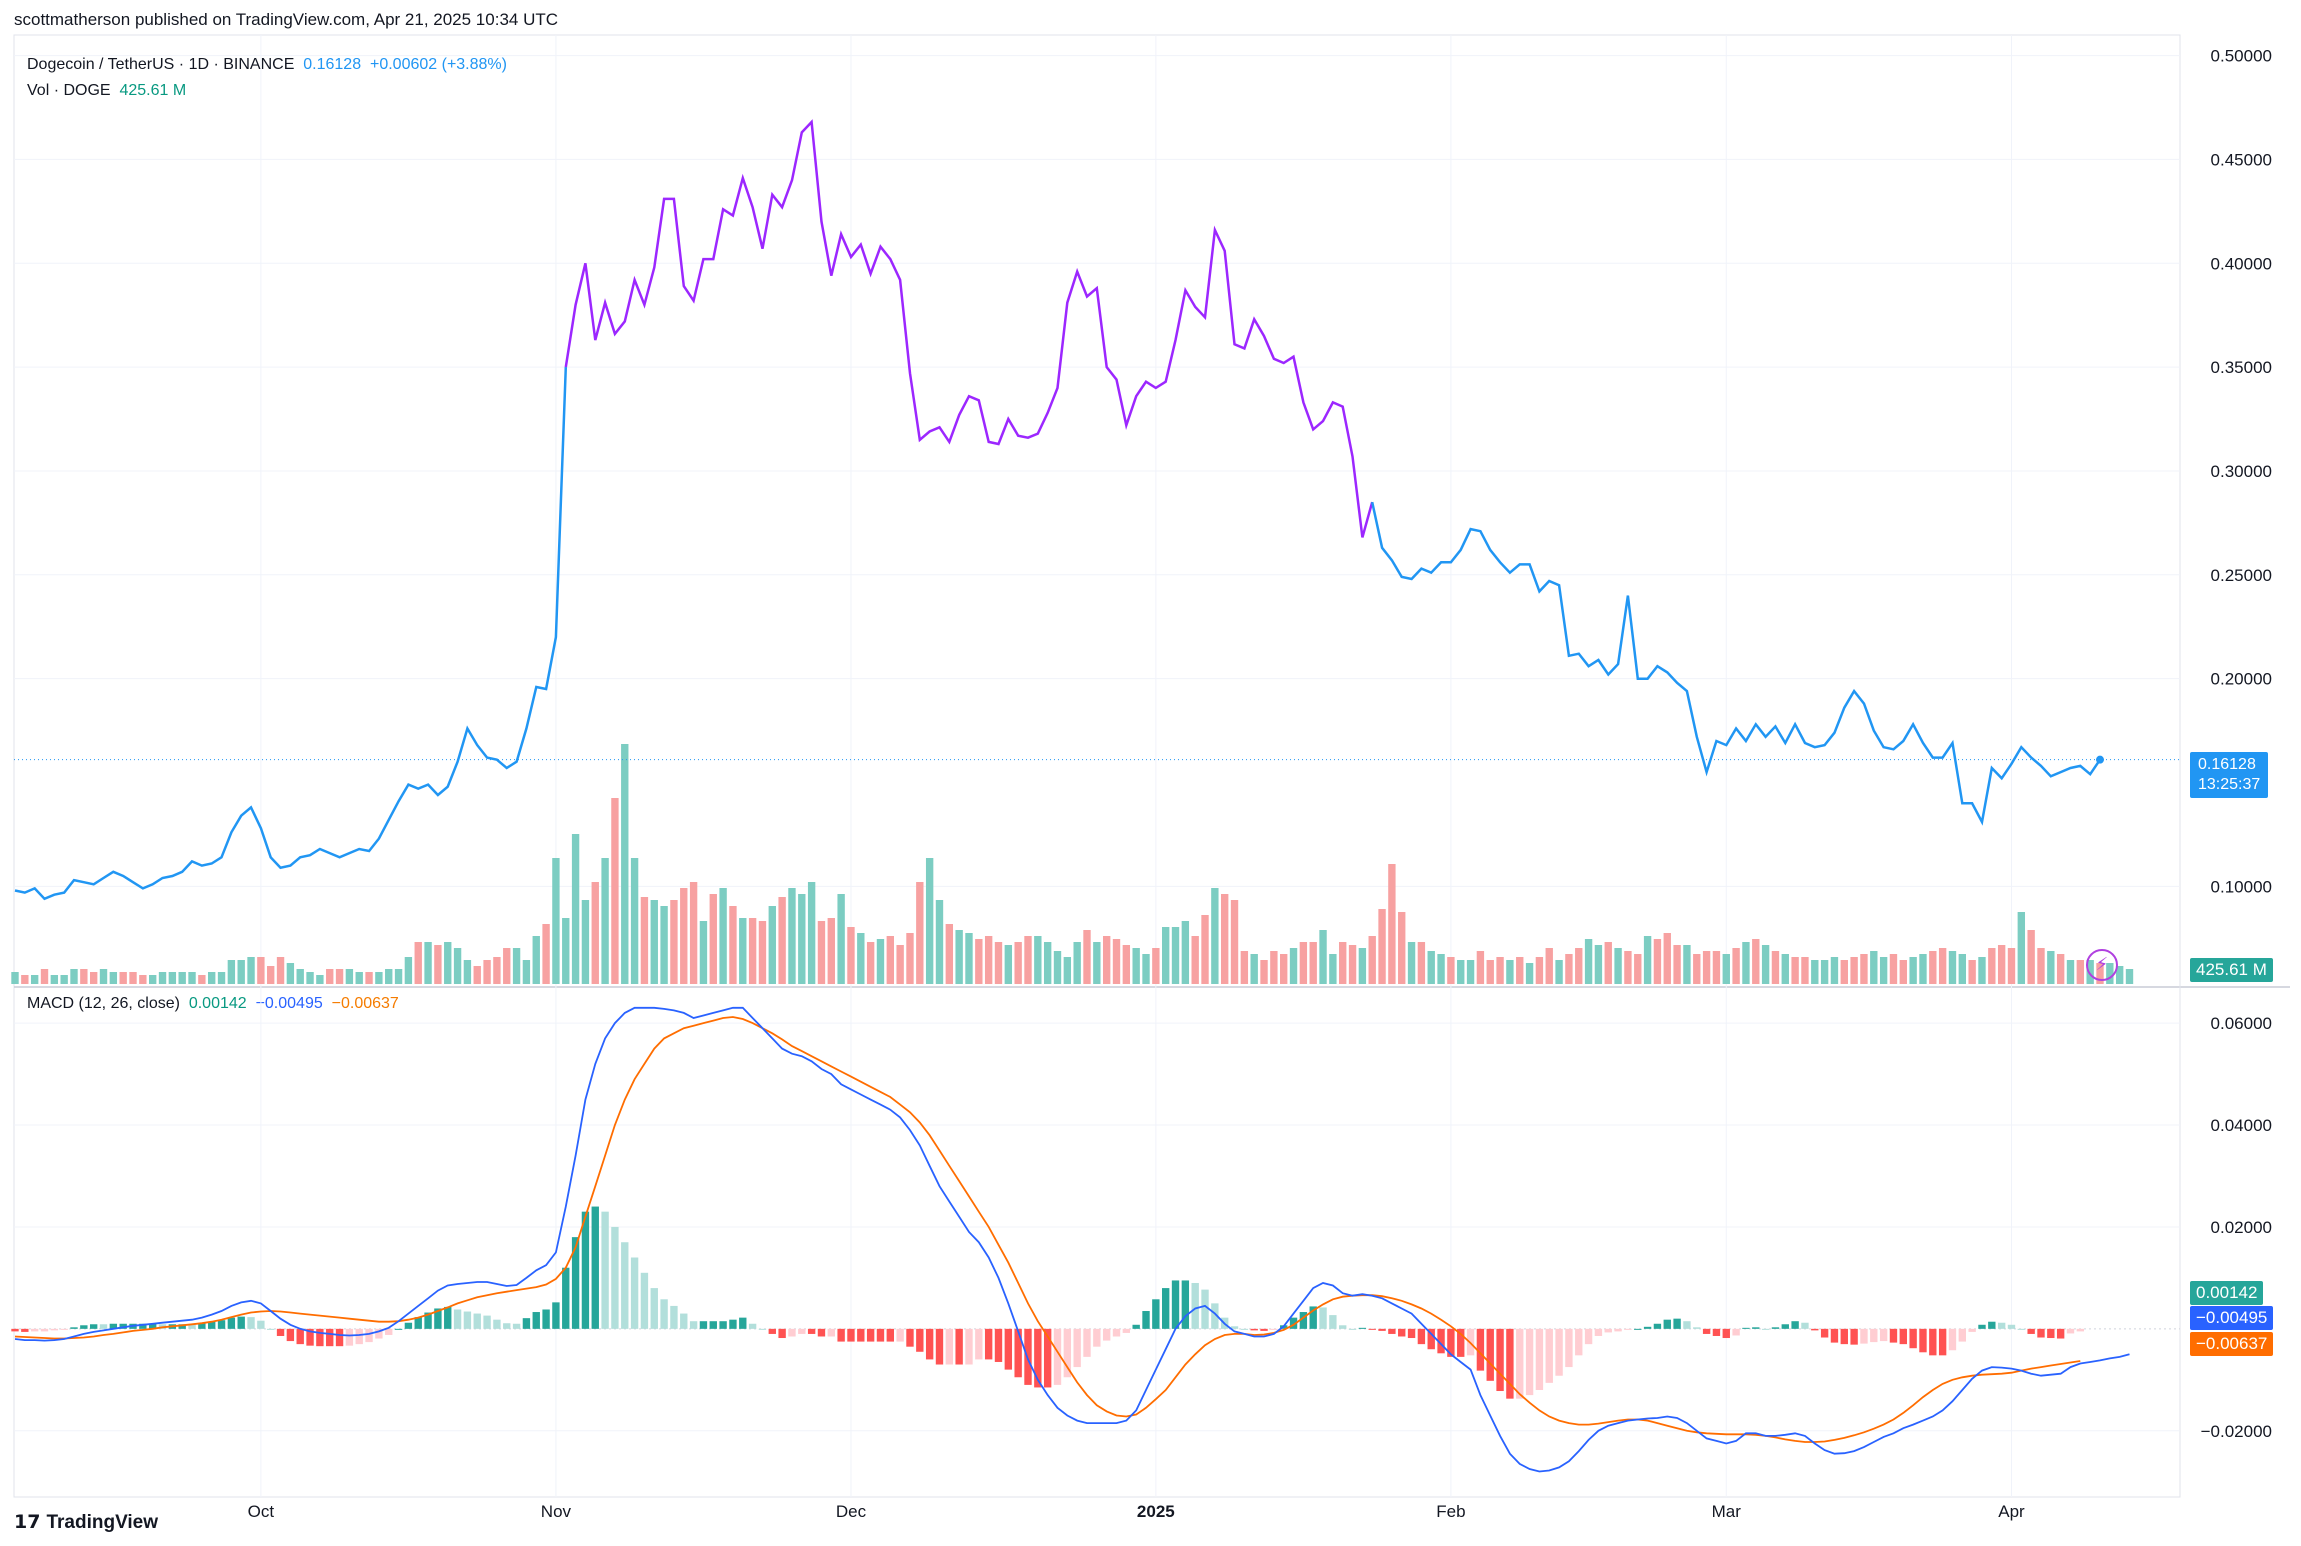 The height and width of the screenshot is (1546, 2301). I want to click on symbol-title: Dogecoin / TetherUS · 1D · BINANCE, so click(161, 64).